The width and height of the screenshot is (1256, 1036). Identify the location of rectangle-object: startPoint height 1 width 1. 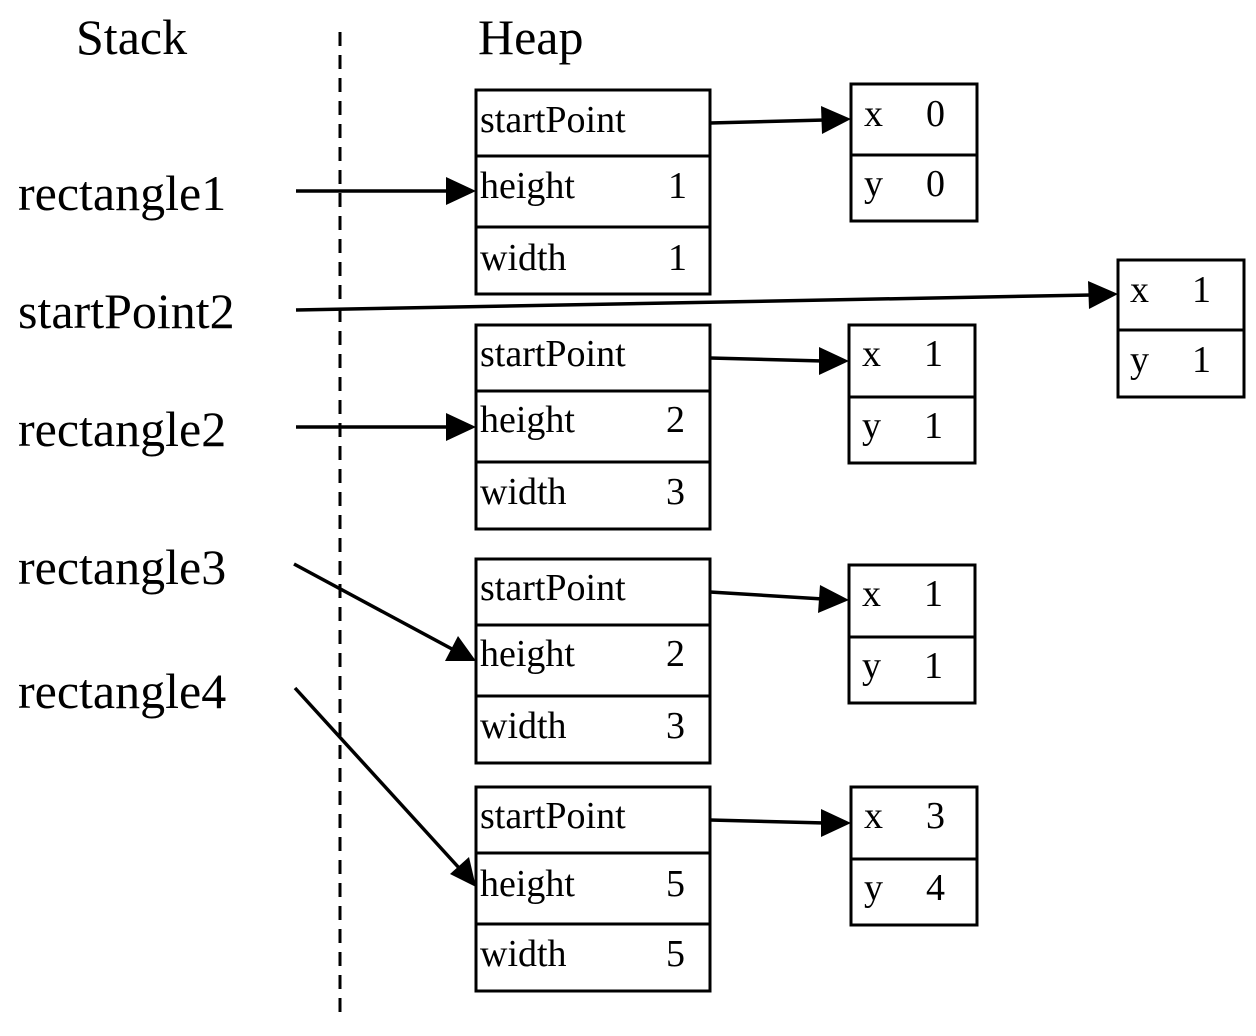
(593, 192).